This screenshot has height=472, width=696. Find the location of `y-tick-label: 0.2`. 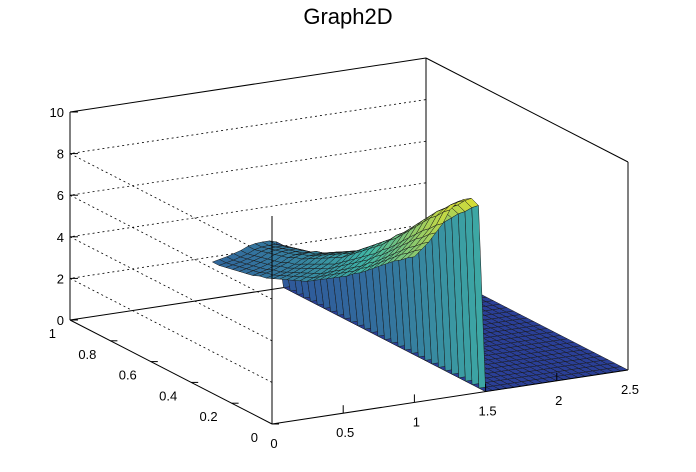

y-tick-label: 0.2 is located at coordinates (209, 416).